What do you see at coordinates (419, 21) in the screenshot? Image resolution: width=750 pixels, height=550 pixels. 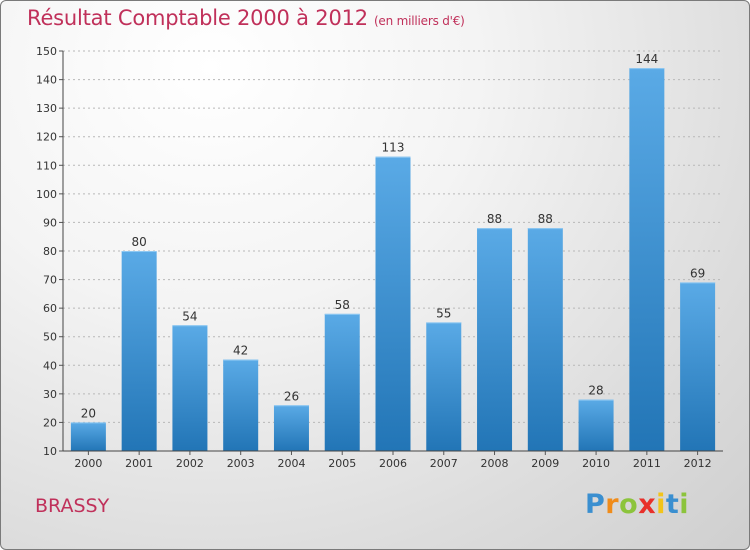 I see `chart-unit: (en milliers d'€)` at bounding box center [419, 21].